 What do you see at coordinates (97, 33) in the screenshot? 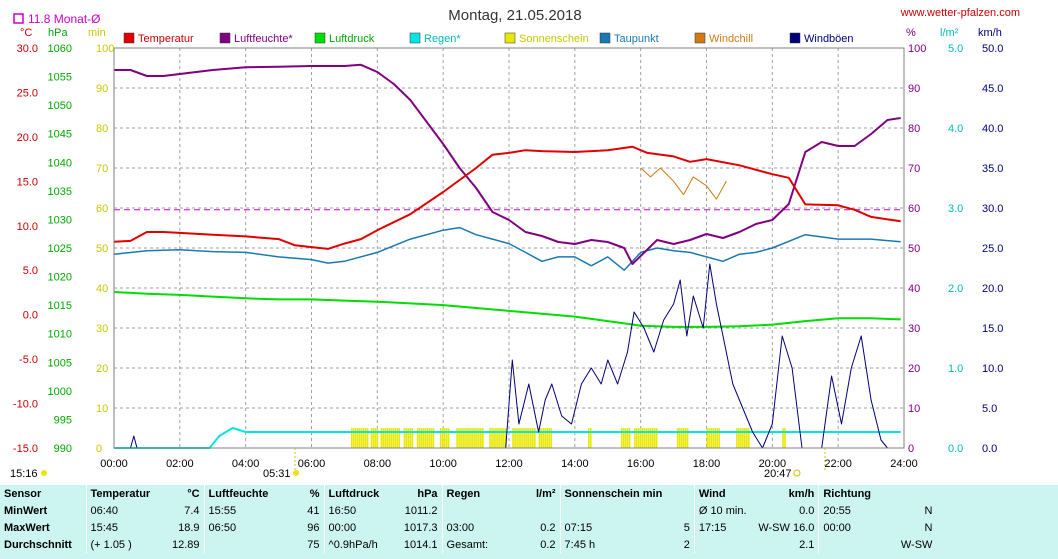
I see `unit-min: min` at bounding box center [97, 33].